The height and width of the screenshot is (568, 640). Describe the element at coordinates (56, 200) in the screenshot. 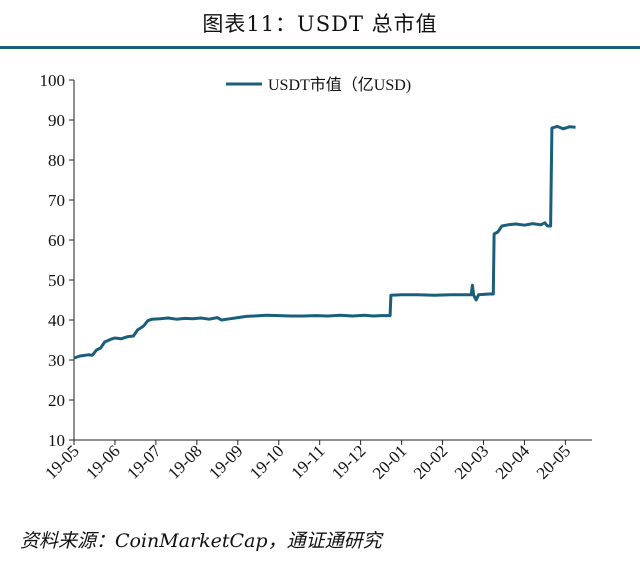

I see `y-tick-label: 70` at that location.